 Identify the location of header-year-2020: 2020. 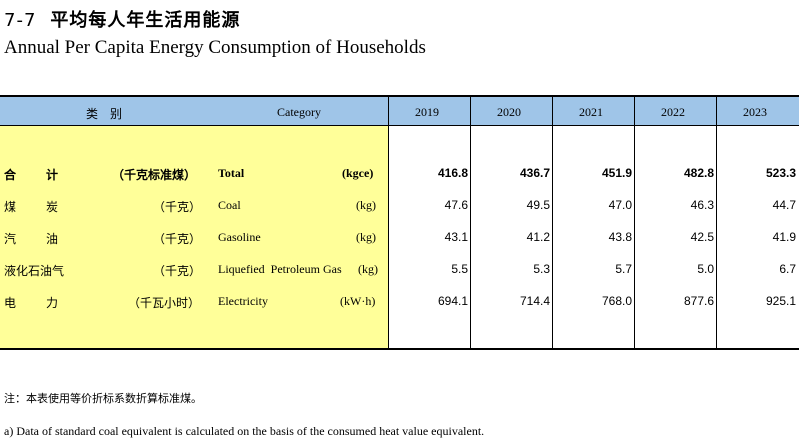
(509, 112).